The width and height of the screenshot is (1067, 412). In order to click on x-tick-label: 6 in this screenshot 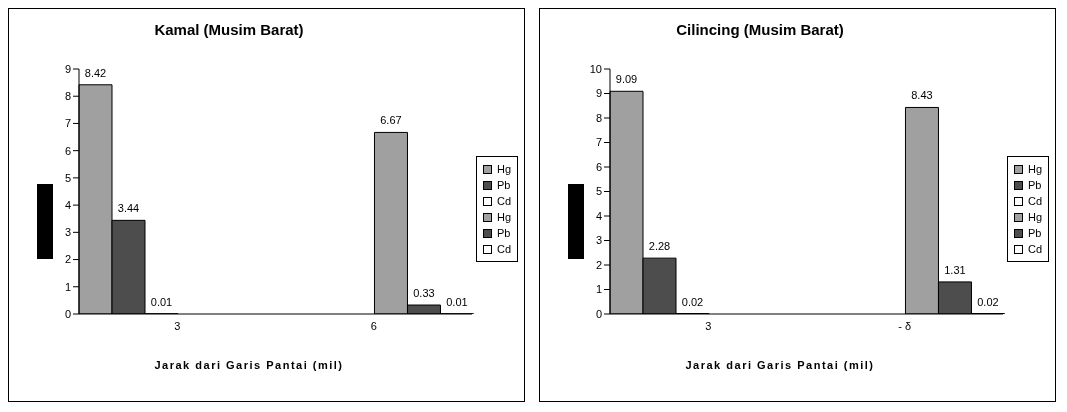, I will do `click(373, 325)`.